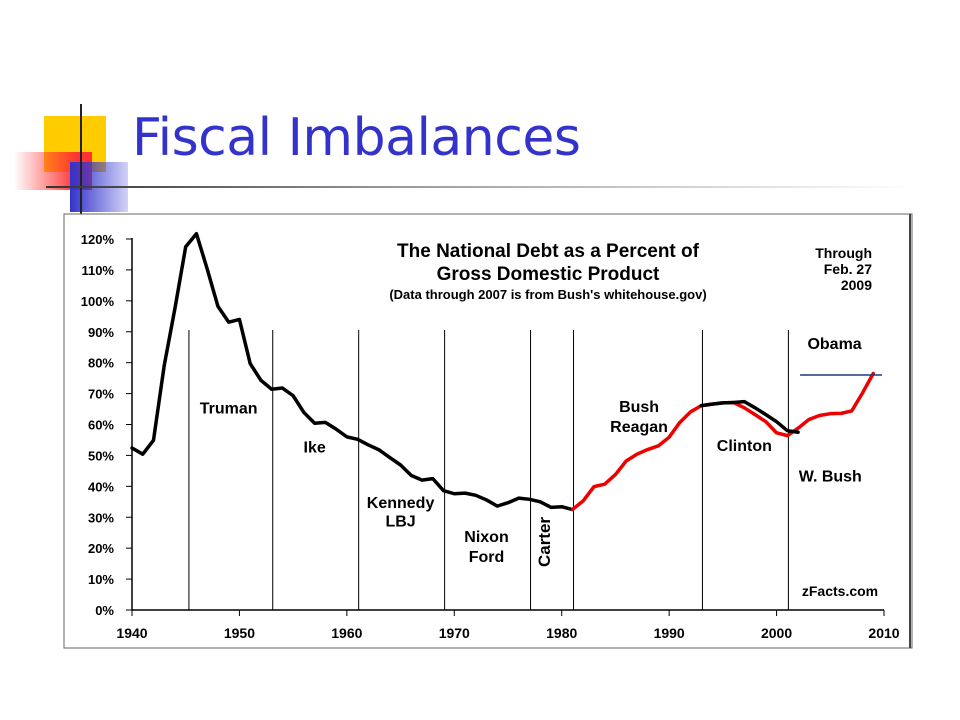 This screenshot has height=720, width=960. Describe the element at coordinates (346, 633) in the screenshot. I see `x-tick-label: 1960` at that location.